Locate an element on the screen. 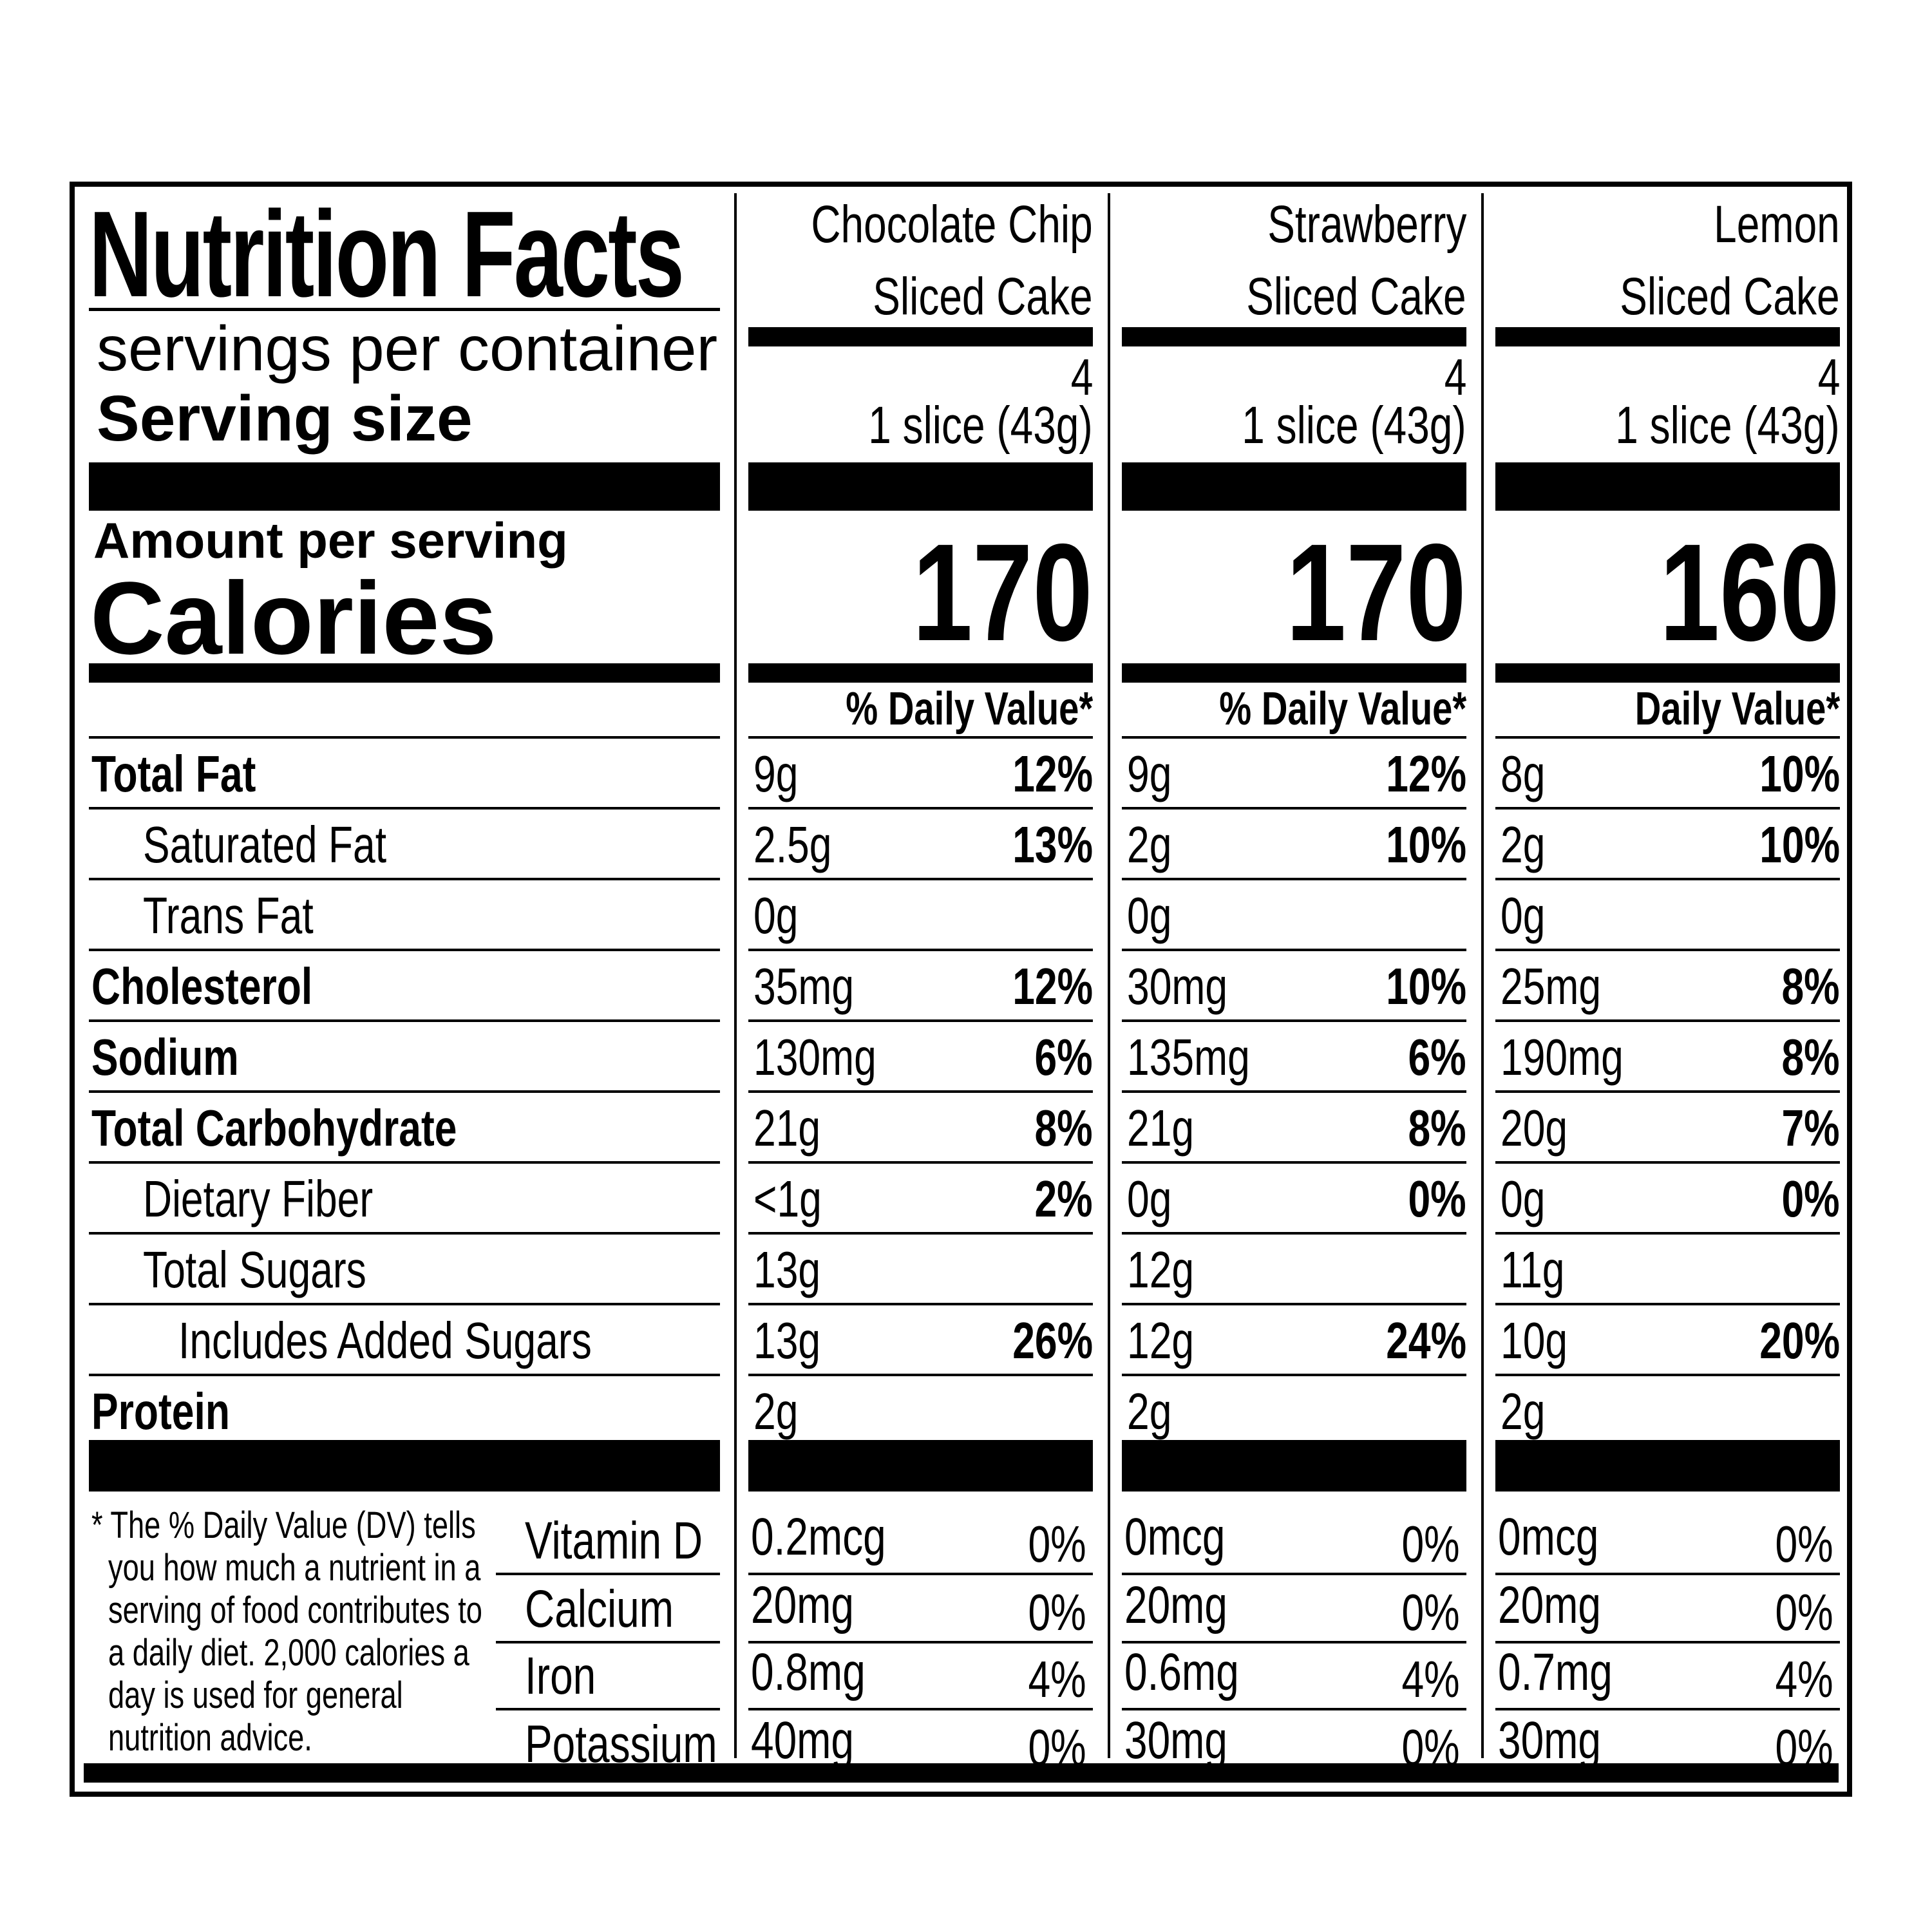 This screenshot has width=1932, height=1932. thick-bar-serving is located at coordinates (1294, 486).